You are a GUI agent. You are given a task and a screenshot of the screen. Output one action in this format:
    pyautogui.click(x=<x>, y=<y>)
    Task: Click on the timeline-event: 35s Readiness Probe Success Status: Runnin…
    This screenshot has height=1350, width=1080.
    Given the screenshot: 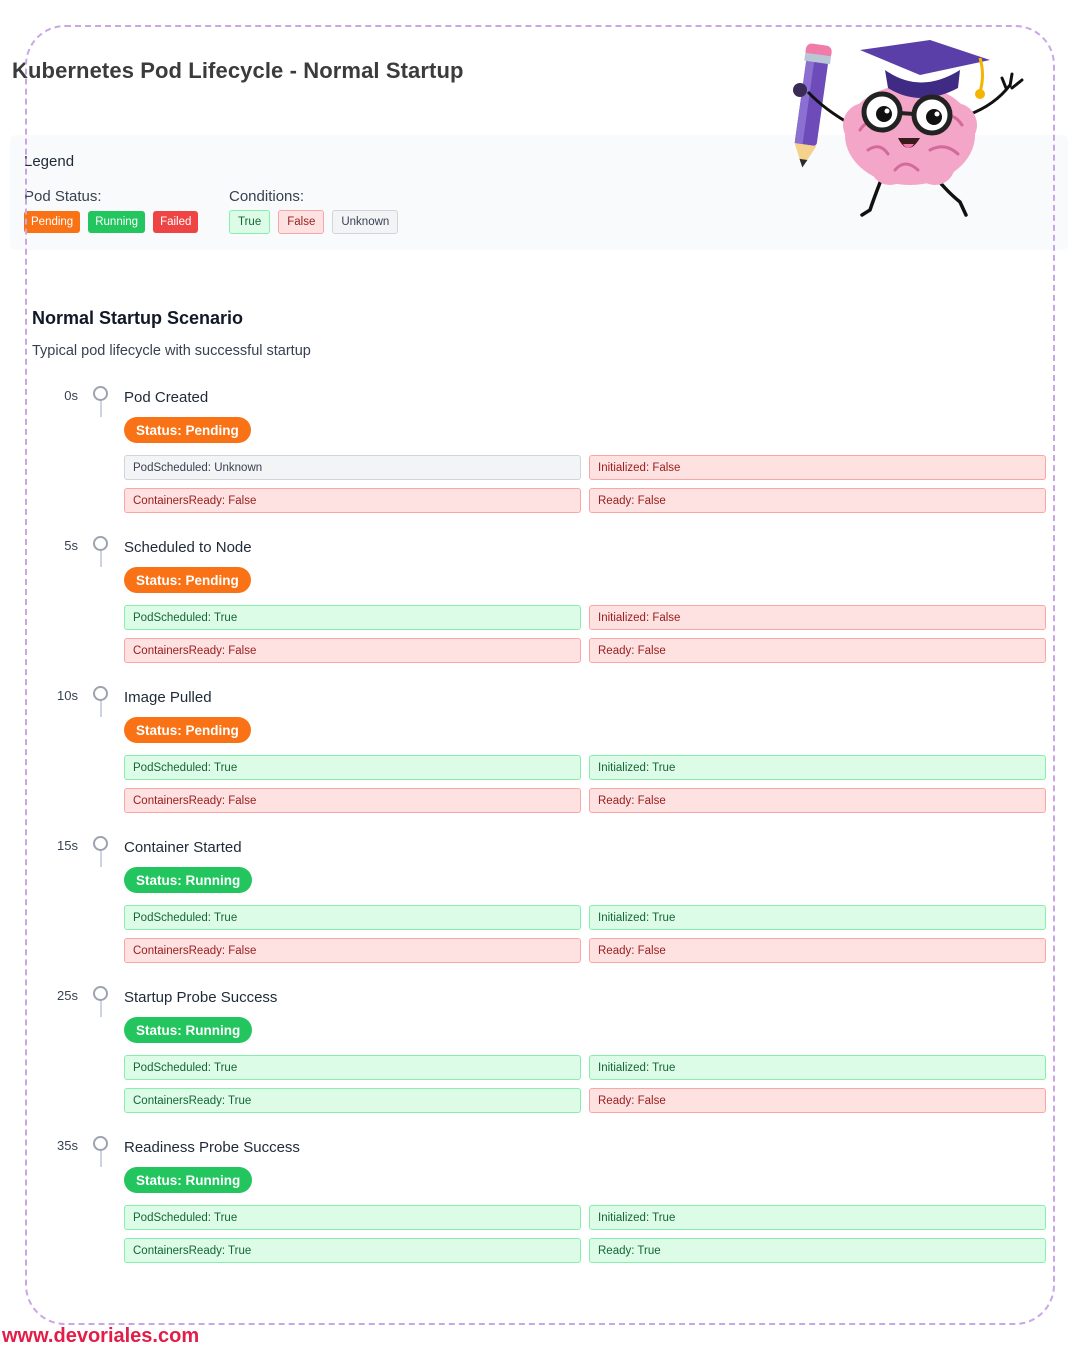 What is the action you would take?
    pyautogui.click(x=539, y=1210)
    